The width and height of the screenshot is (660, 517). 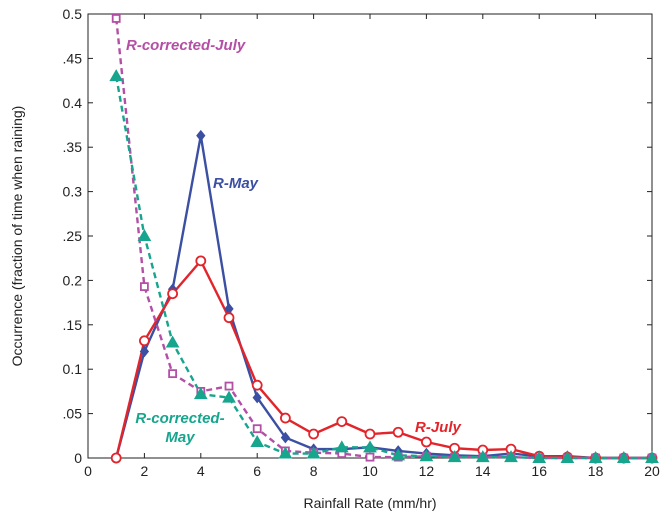 What do you see at coordinates (78, 458) in the screenshot?
I see `y-tick-label: 0` at bounding box center [78, 458].